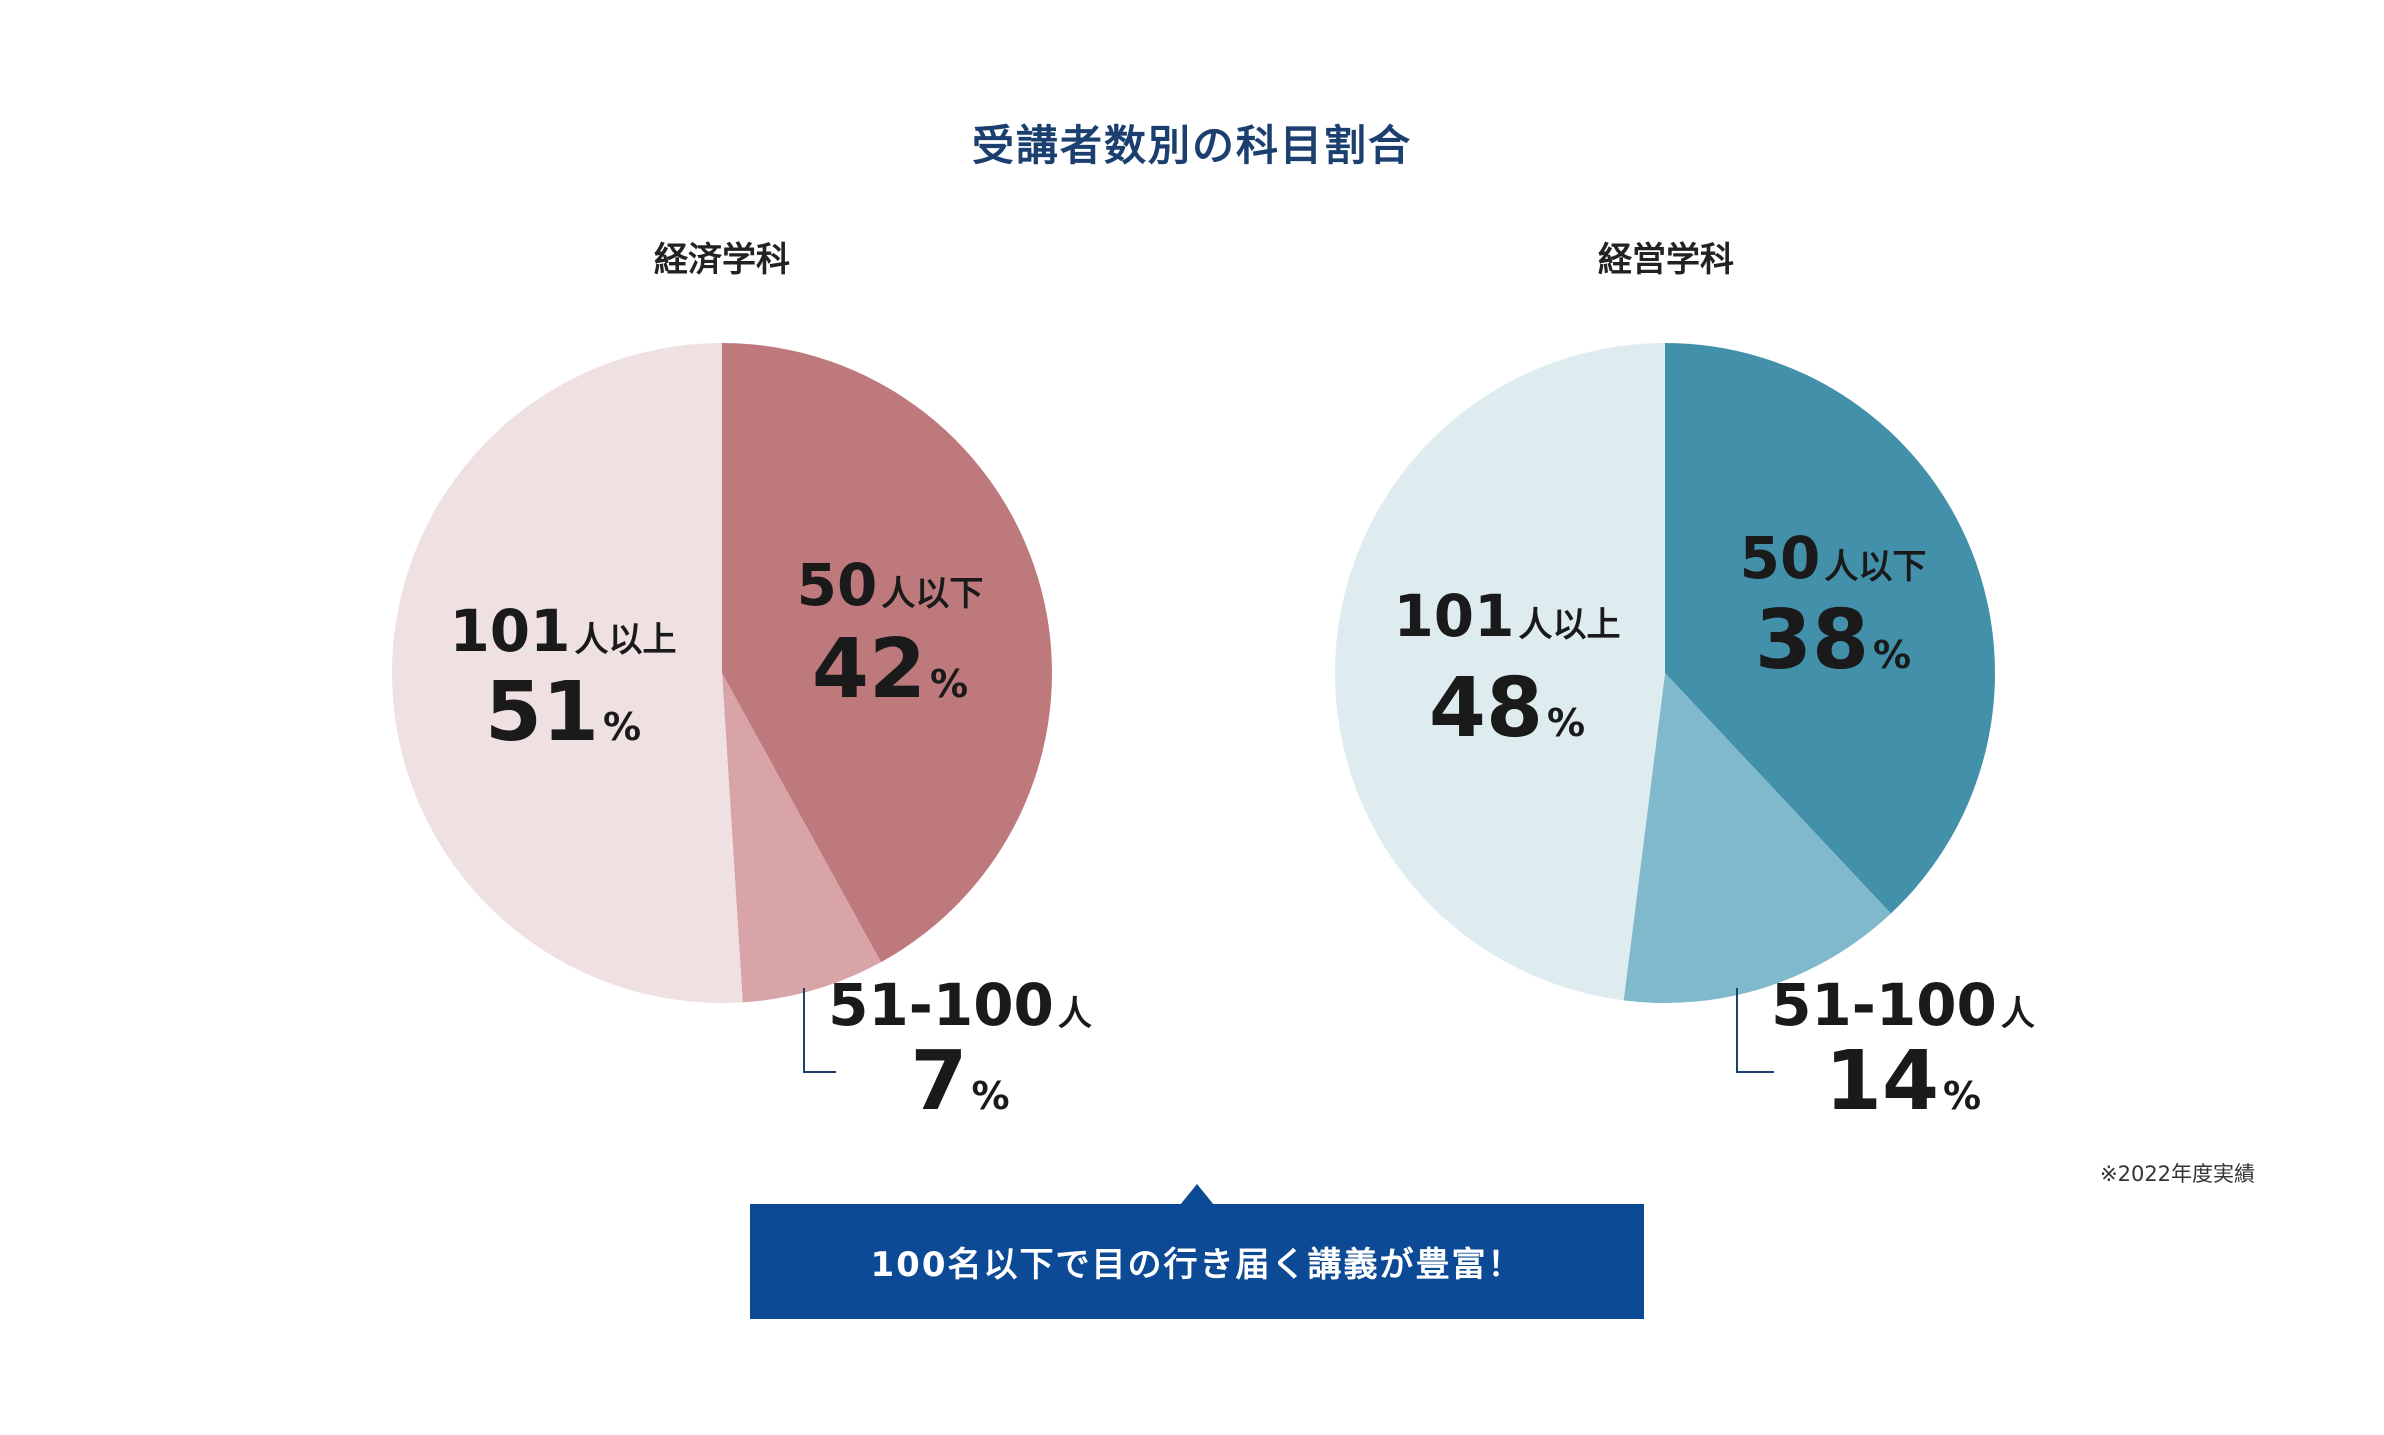 This screenshot has height=1435, width=2384. I want to click on pie-title-economics: 経済学科, so click(722, 260).